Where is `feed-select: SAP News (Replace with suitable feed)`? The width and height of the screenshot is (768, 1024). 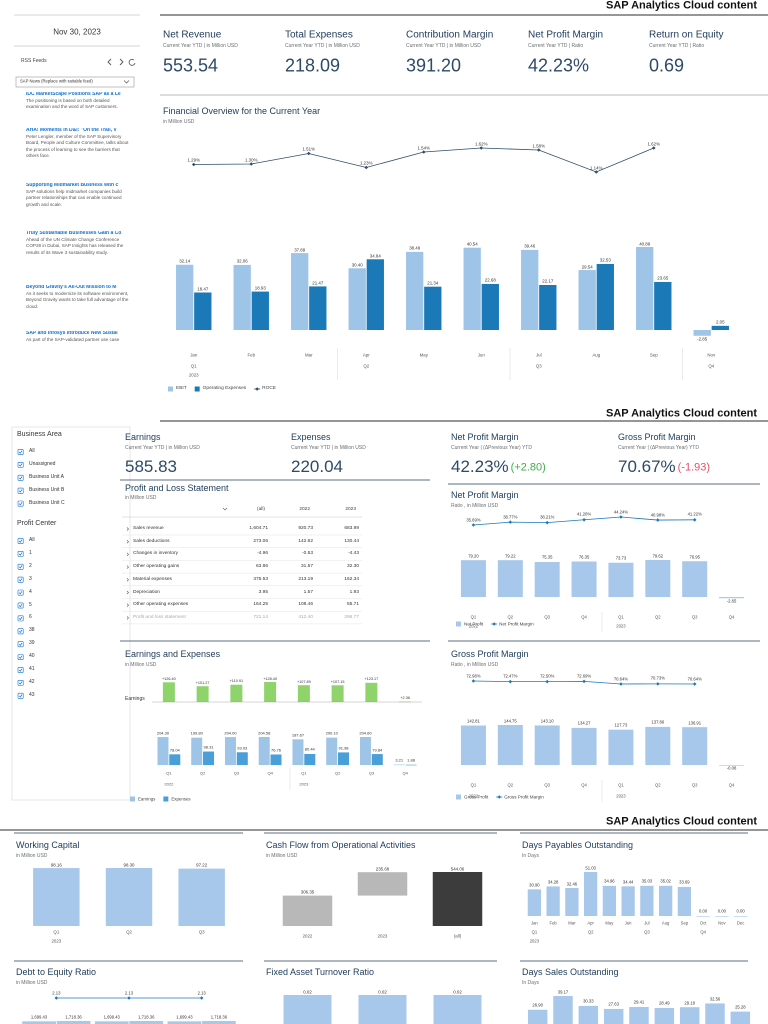
feed-select: SAP News (Replace with suitable feed) is located at coordinates (56, 81).